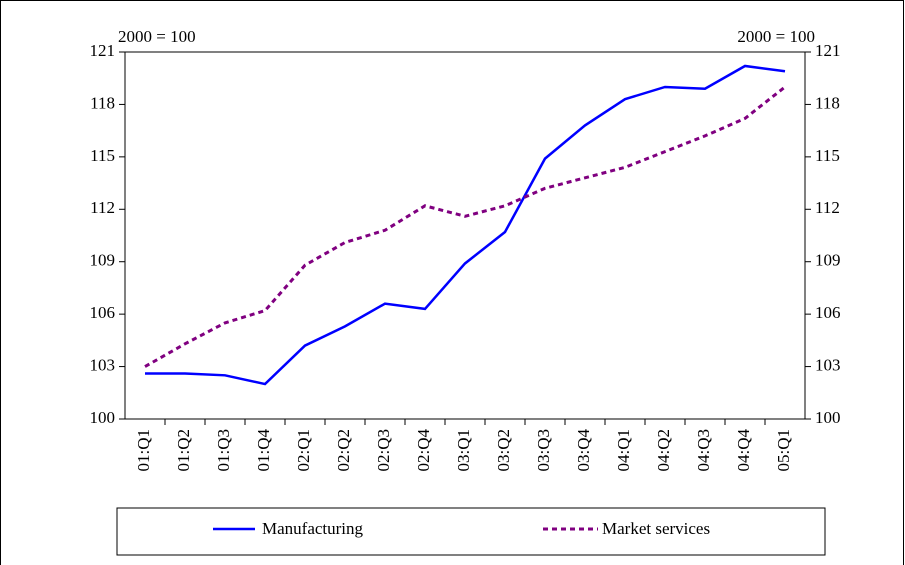 This screenshot has width=905, height=565. Describe the element at coordinates (743, 450) in the screenshot. I see `x-tick-label: 04:Q4` at that location.